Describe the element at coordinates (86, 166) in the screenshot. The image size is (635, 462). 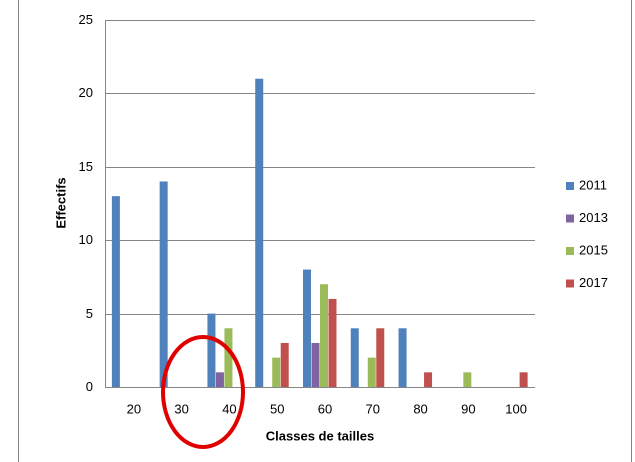
I see `y-tick-label: 15` at that location.